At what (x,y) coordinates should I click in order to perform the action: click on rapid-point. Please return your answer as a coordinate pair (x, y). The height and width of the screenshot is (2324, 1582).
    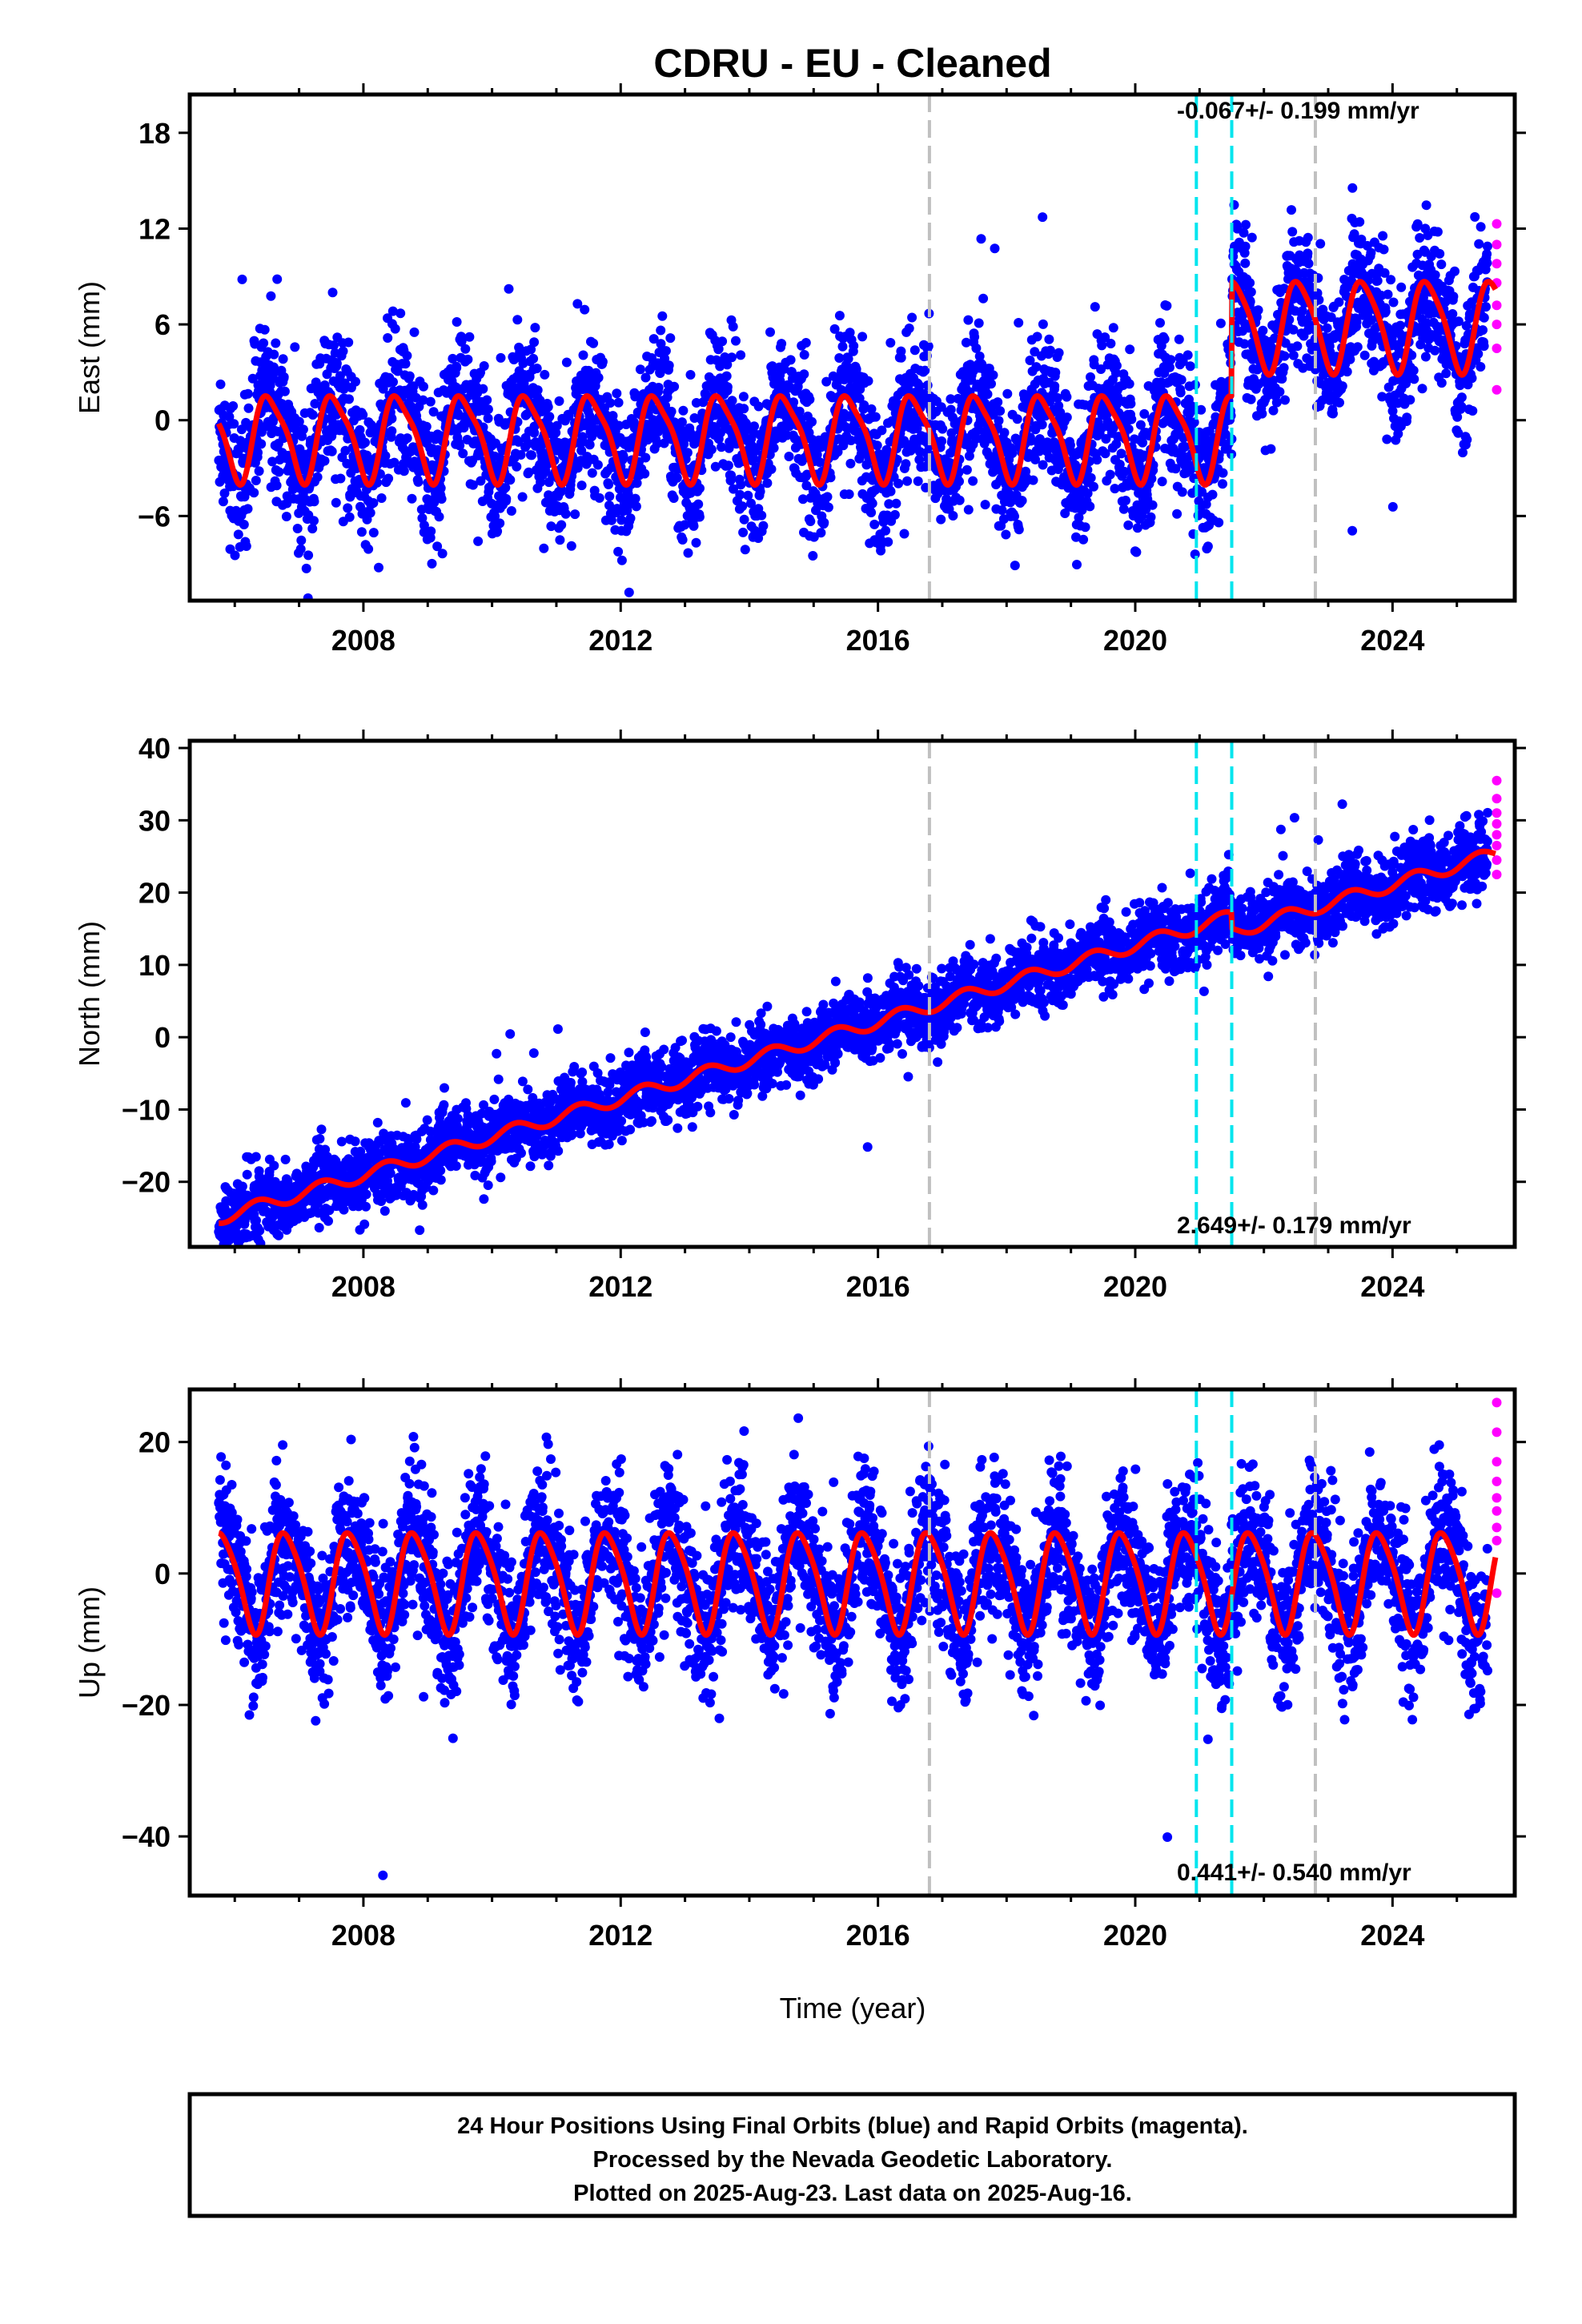
    Looking at the image, I should click on (1497, 348).